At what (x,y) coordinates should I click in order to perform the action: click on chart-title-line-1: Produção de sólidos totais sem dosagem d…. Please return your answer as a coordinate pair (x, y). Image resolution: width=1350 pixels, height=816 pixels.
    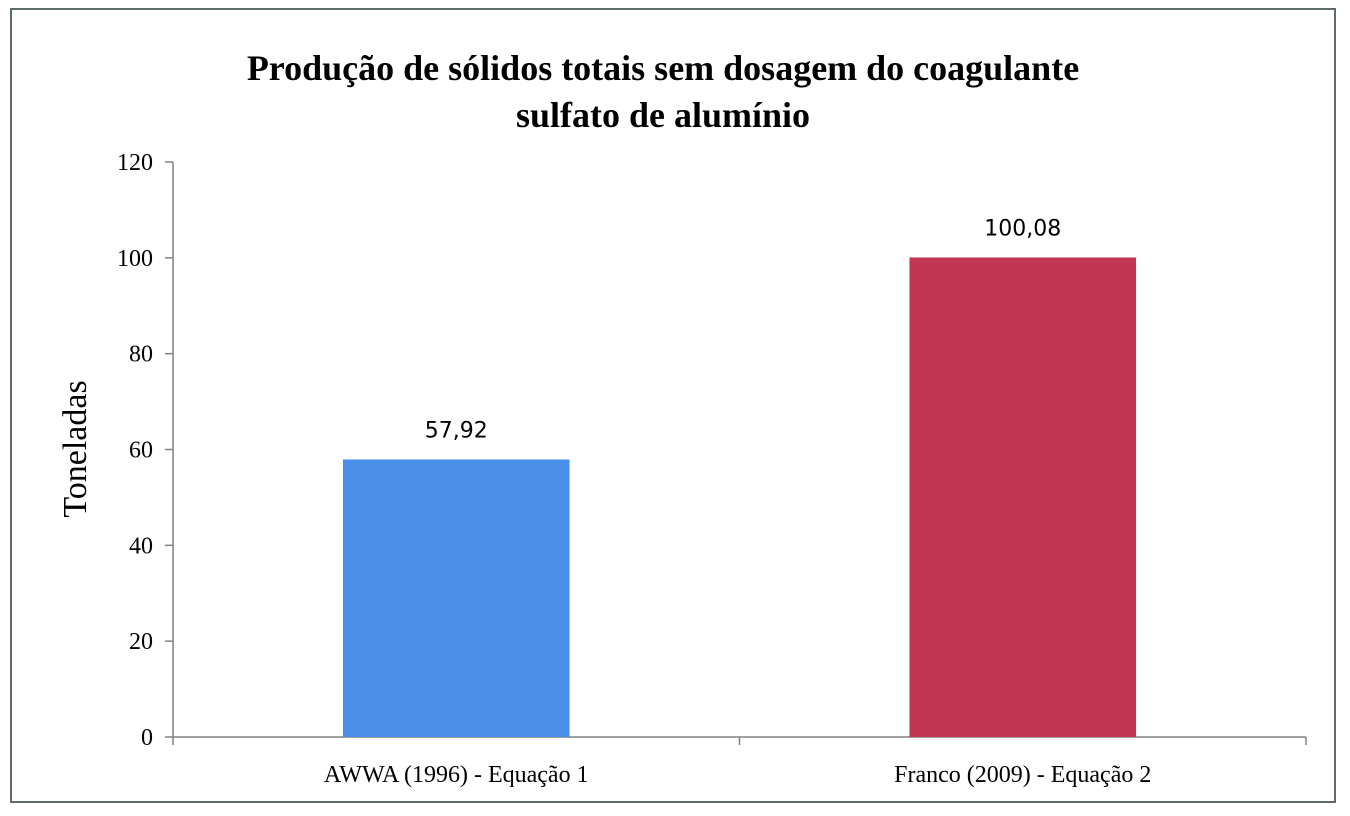
    Looking at the image, I should click on (663, 68).